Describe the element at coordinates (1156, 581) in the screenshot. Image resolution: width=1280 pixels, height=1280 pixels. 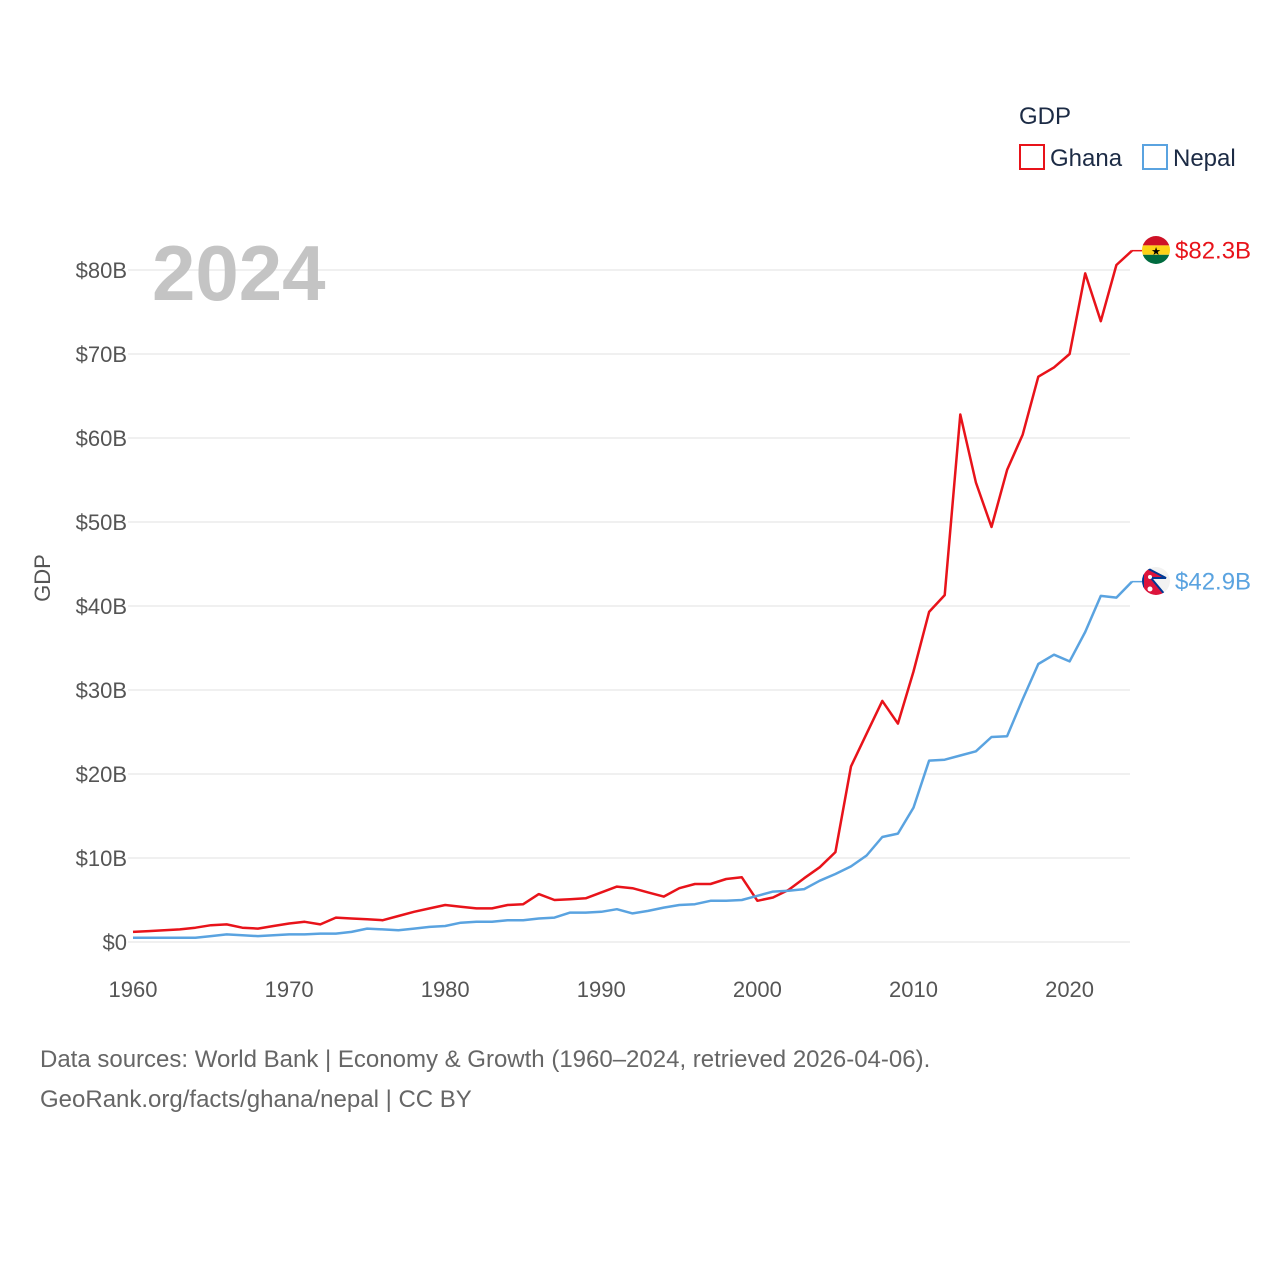
I see `nepal-flag-icon` at that location.